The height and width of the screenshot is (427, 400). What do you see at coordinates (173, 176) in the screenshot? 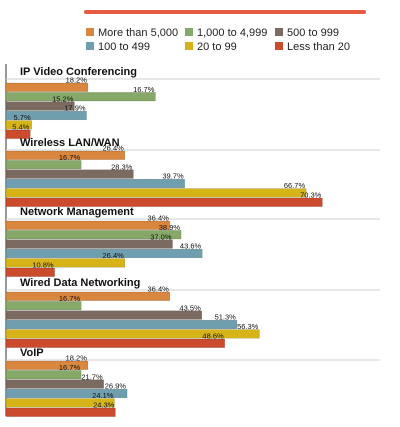
I see `value-label-1-3: 39.7%` at bounding box center [173, 176].